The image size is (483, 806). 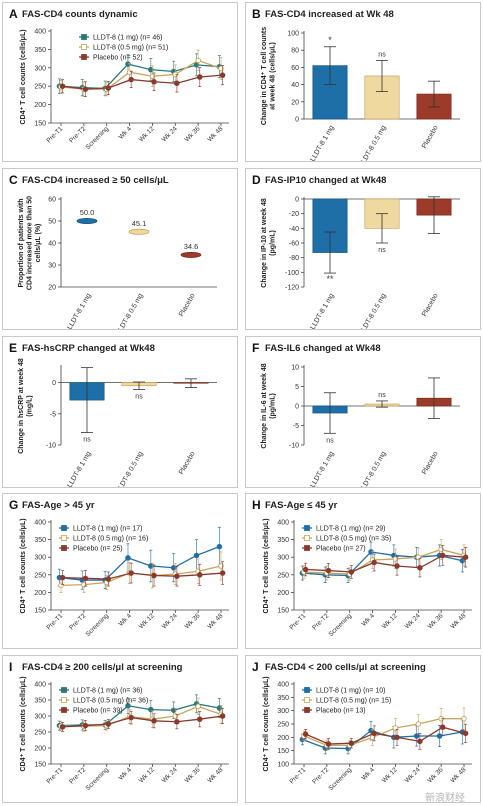 What do you see at coordinates (296, 426) in the screenshot?
I see `y-tick-label: -5` at bounding box center [296, 426].